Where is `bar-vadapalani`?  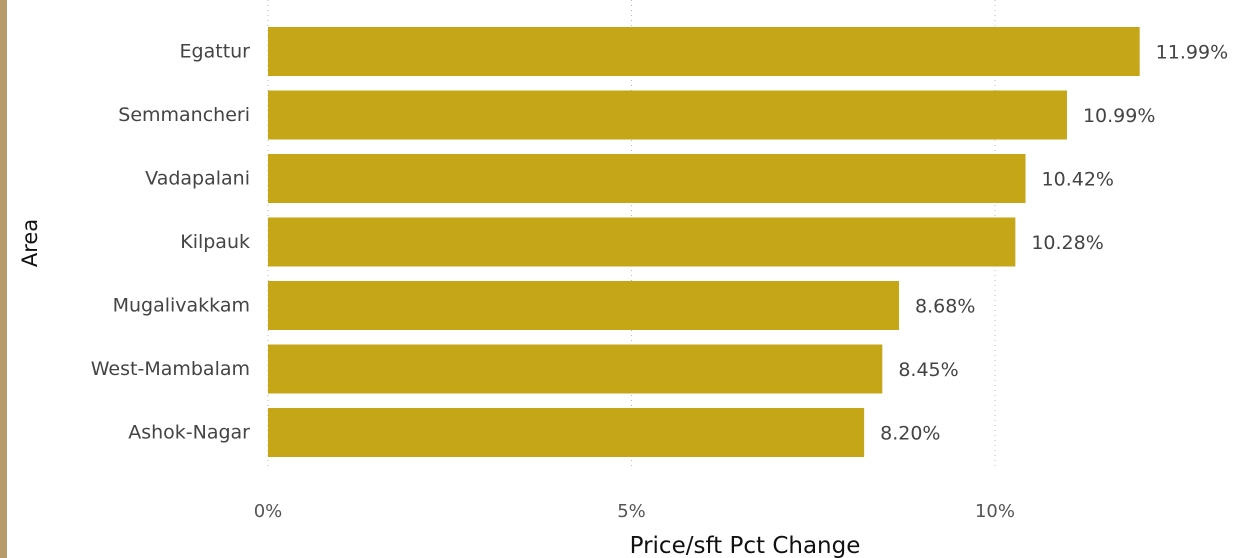
bar-vadapalani is located at coordinates (647, 178).